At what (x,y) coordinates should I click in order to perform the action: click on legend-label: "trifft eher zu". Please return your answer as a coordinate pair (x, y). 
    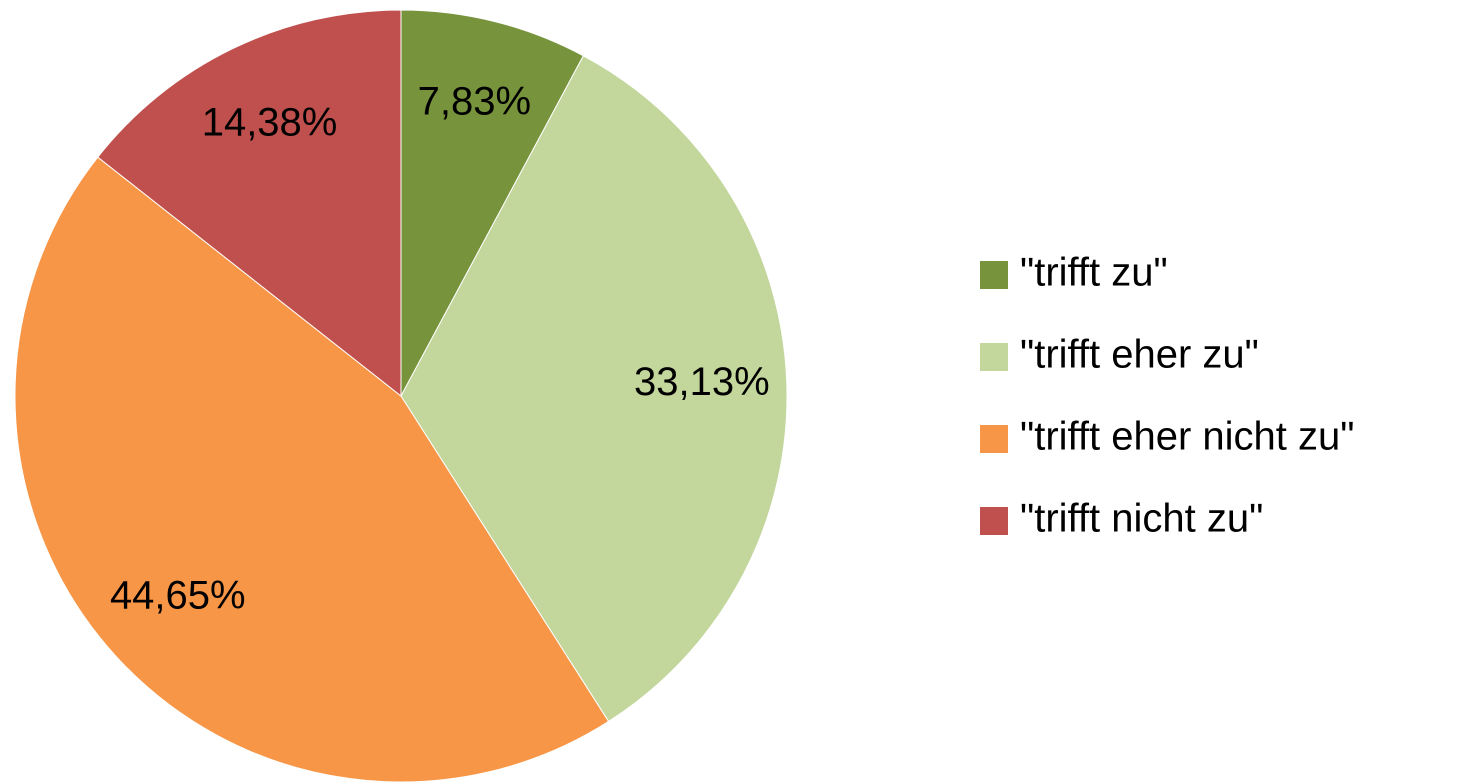
    Looking at the image, I should click on (1139, 355).